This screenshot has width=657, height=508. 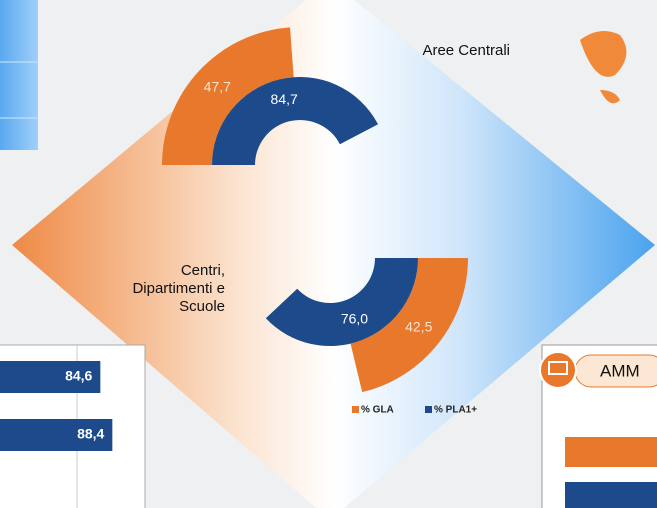 I want to click on value-label: 42,5, so click(x=418, y=327).